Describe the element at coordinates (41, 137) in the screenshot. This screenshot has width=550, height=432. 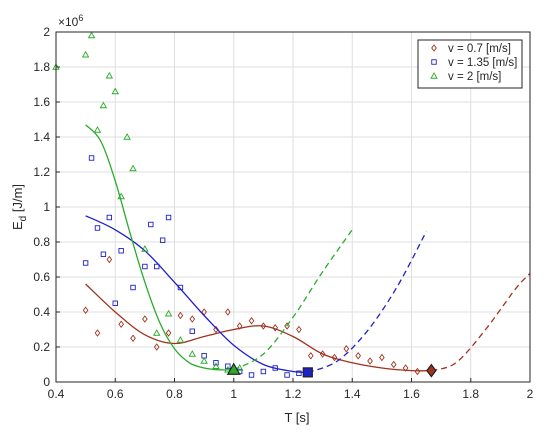
I see `y-tick-label: 1.4` at that location.